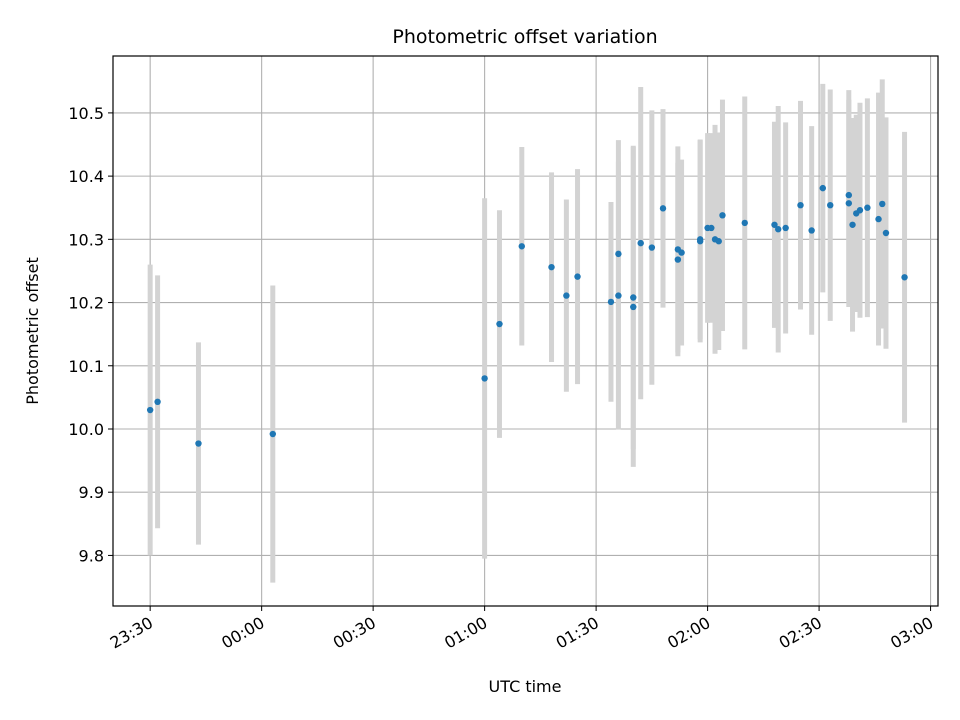  Describe the element at coordinates (32, 331) in the screenshot. I see `y-axis-label: Photometric offset` at that location.